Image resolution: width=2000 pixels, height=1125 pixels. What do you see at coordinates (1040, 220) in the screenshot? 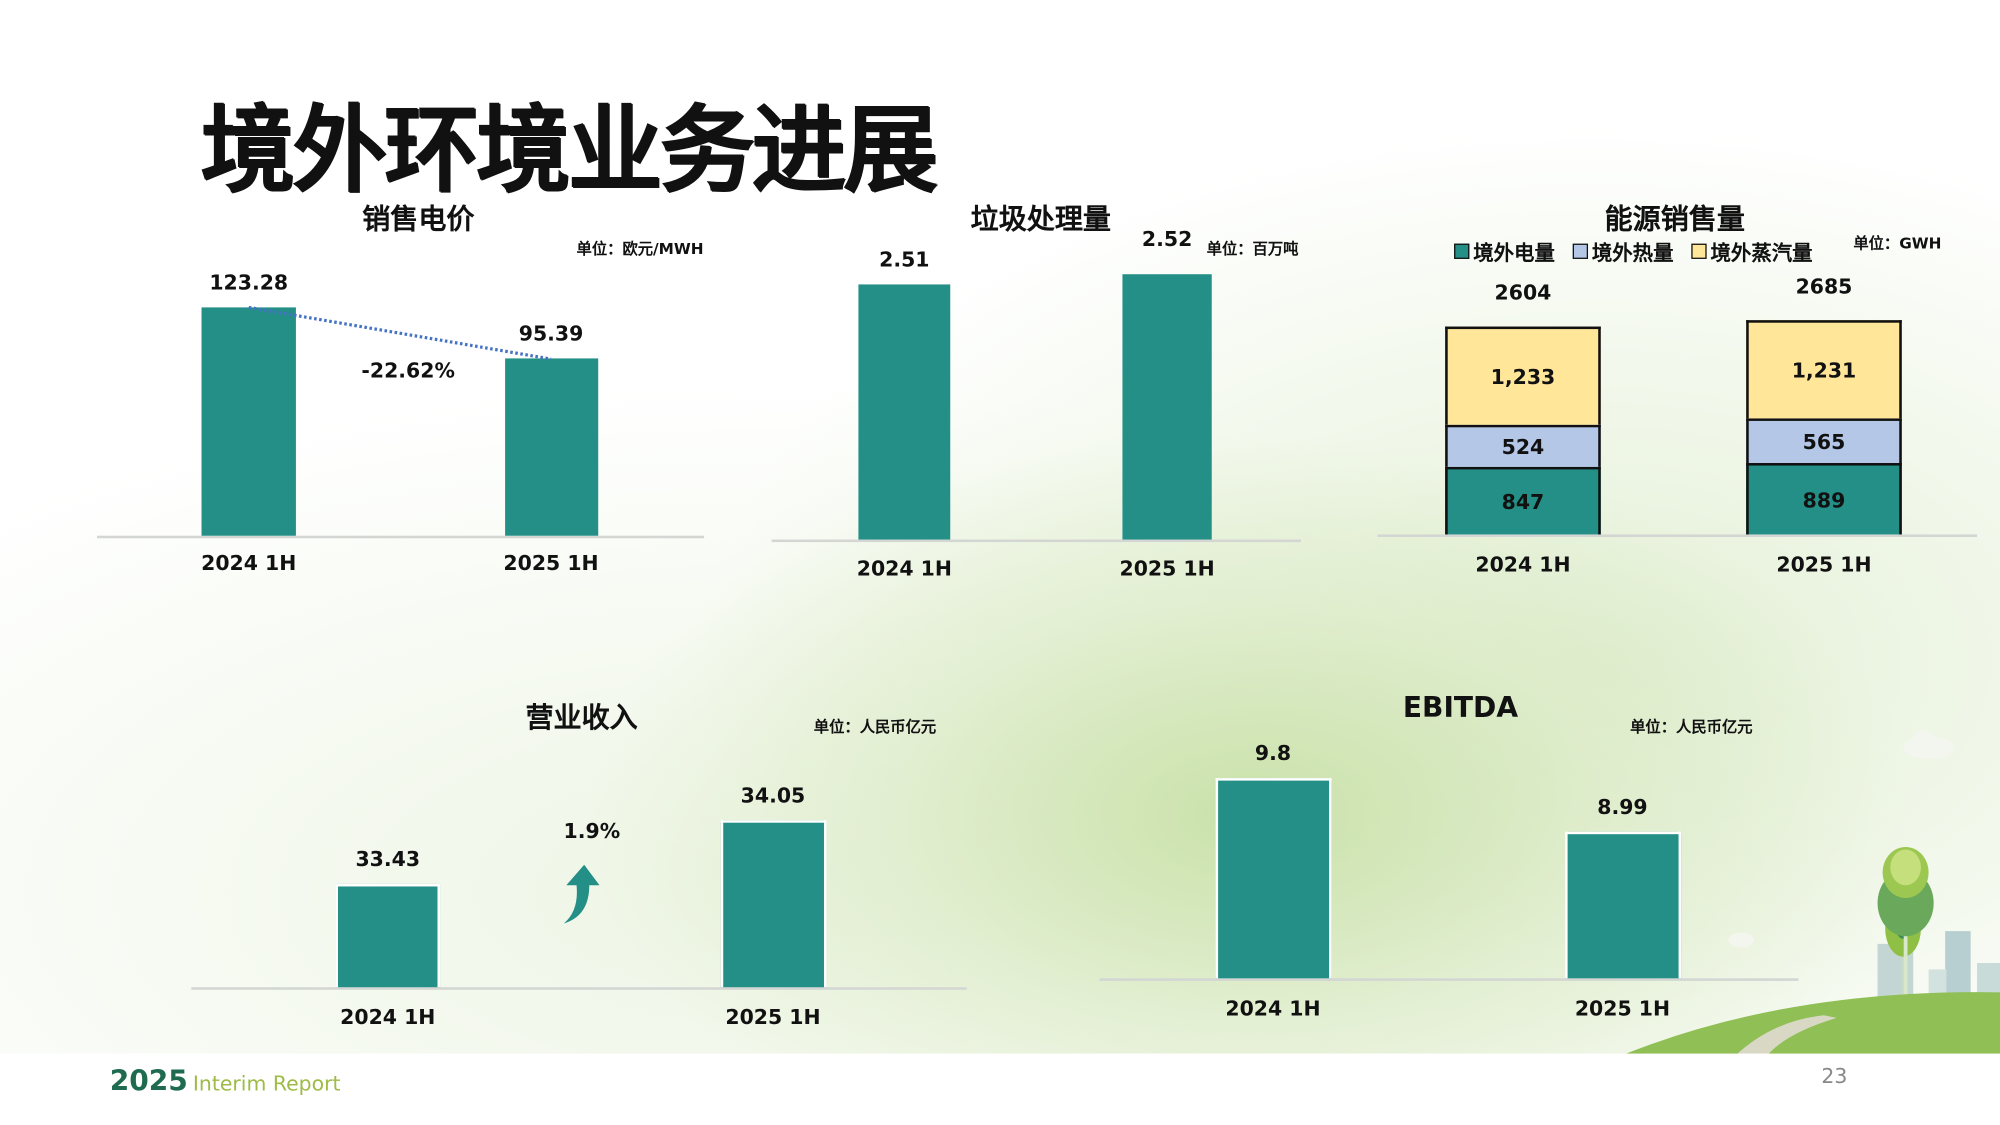
I see `waste-chart-title: 垃圾处理量` at bounding box center [1040, 220].